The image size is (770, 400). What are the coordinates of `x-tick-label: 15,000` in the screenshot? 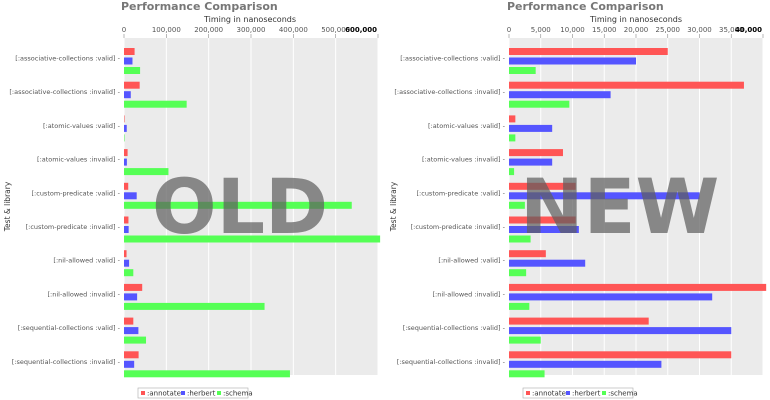 It's located at (604, 30).